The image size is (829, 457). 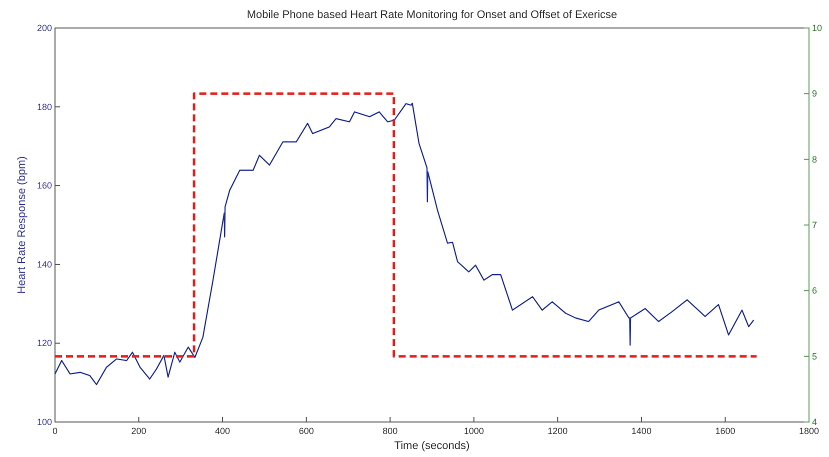 I want to click on y2-tick-label: 8, so click(x=815, y=159).